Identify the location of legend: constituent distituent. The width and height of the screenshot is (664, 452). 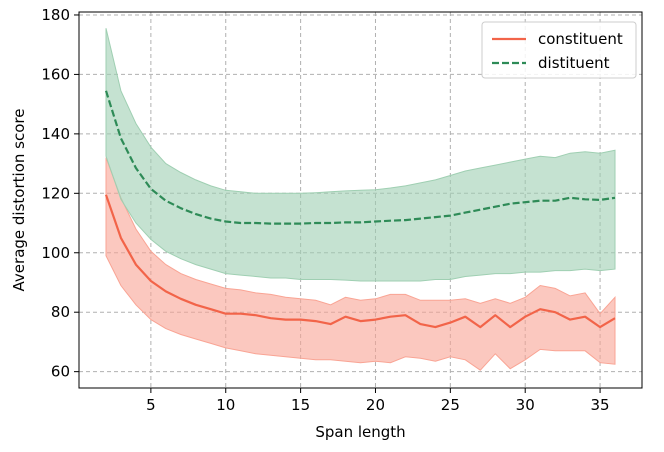
(559, 50).